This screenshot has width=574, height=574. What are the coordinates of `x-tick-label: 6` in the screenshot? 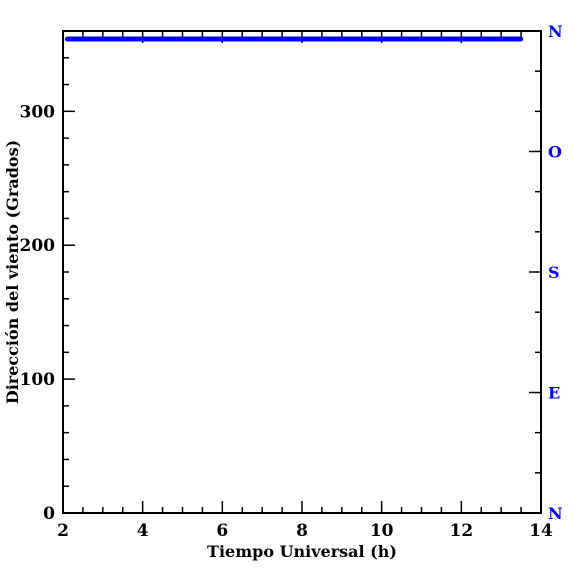 It's located at (222, 531).